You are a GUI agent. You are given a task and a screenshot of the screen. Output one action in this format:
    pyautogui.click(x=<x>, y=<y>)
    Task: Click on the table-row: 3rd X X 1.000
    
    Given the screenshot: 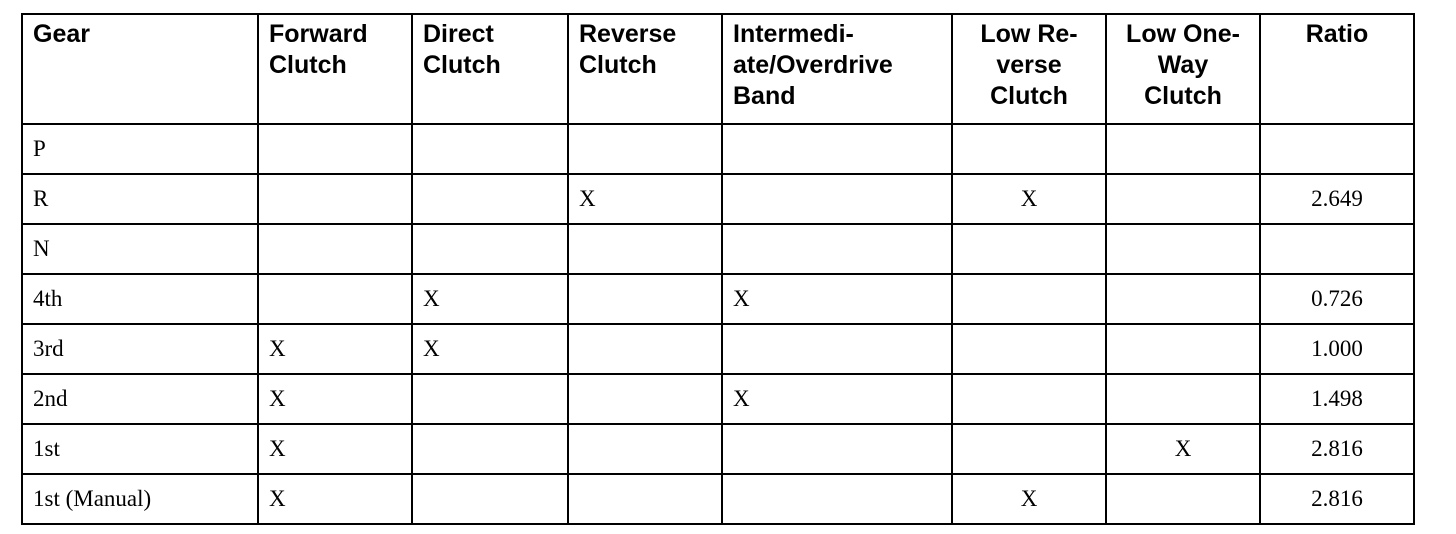 What is the action you would take?
    pyautogui.click(x=718, y=349)
    